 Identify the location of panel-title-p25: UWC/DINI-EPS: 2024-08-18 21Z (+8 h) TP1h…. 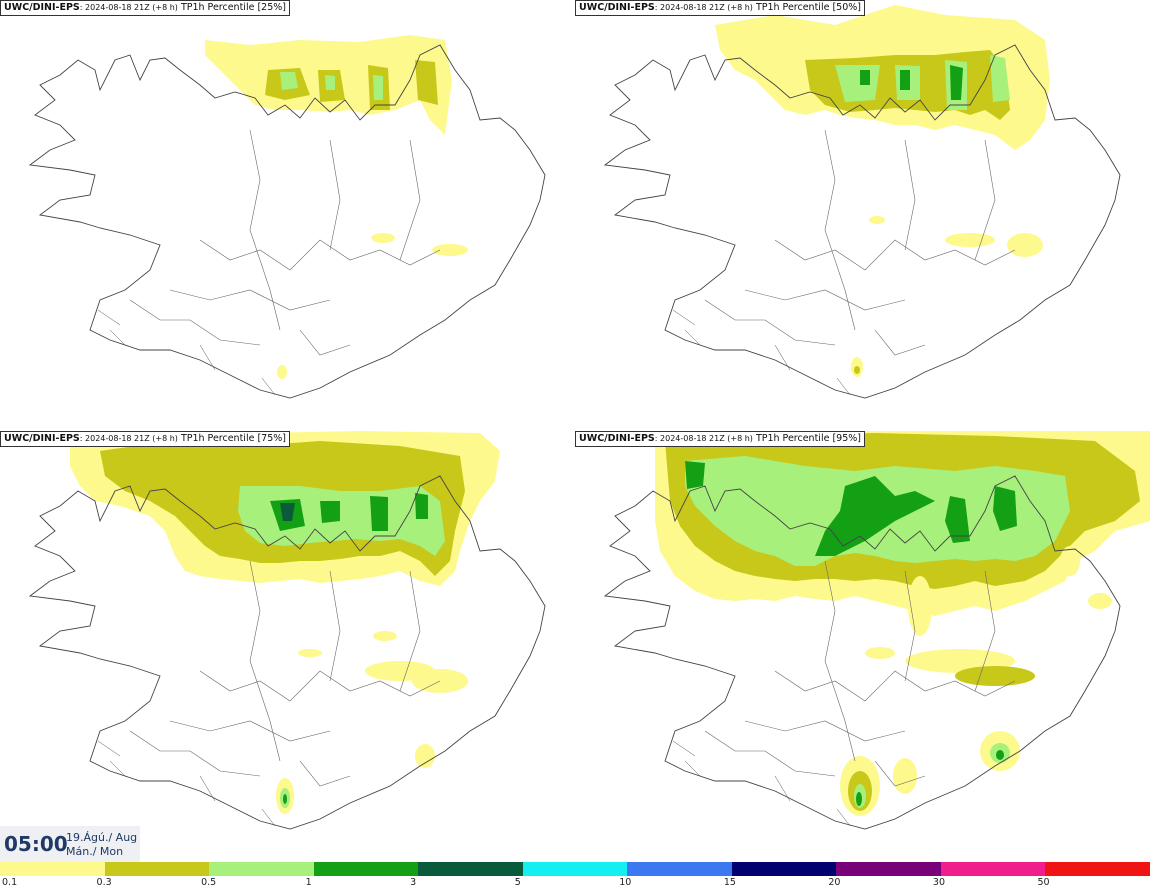
(145, 8).